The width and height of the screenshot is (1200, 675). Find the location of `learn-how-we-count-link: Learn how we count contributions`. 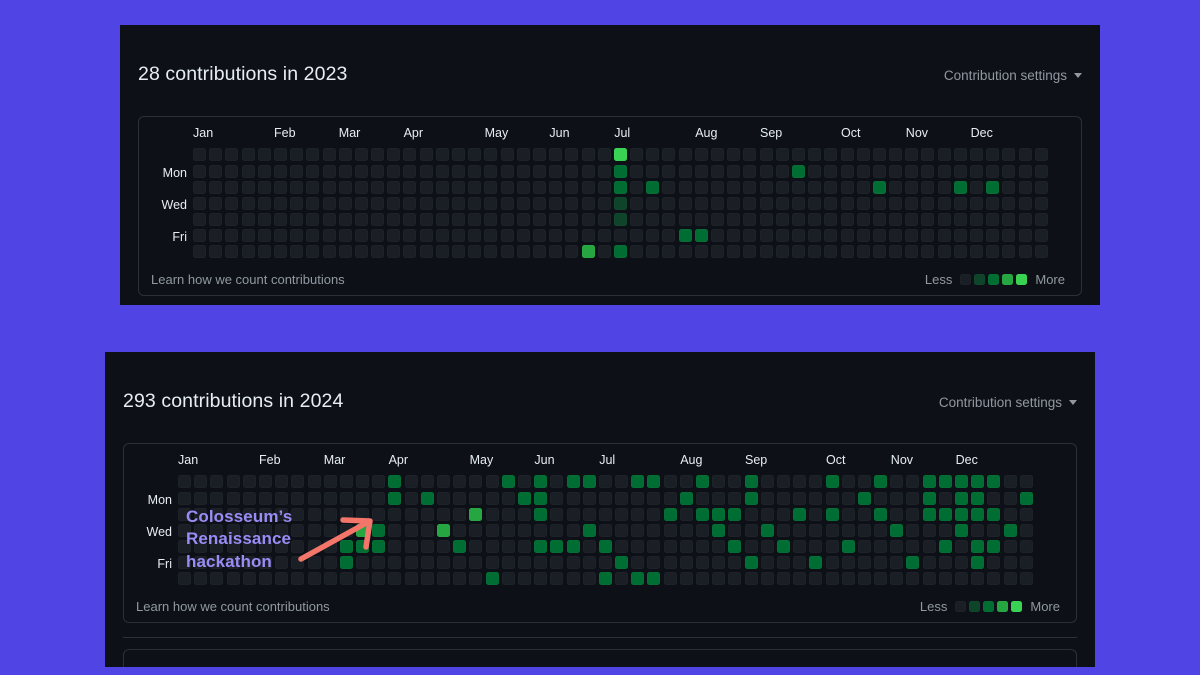

learn-how-we-count-link: Learn how we count contributions is located at coordinates (233, 606).